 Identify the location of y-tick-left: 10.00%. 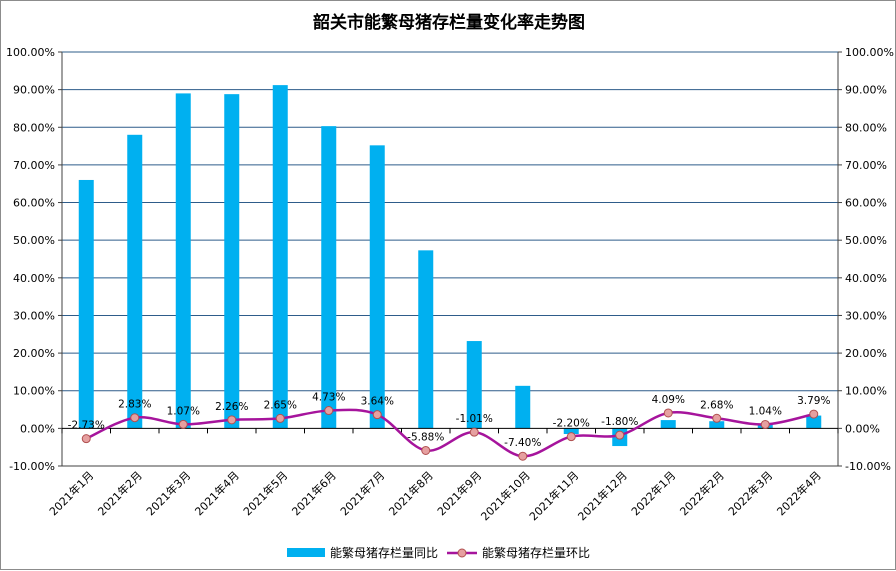
(34, 391).